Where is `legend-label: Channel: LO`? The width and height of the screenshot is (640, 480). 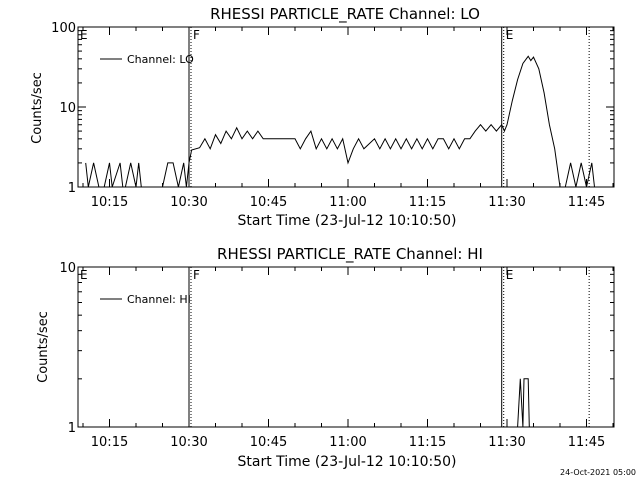
legend-label: Channel: LO is located at coordinates (160, 59).